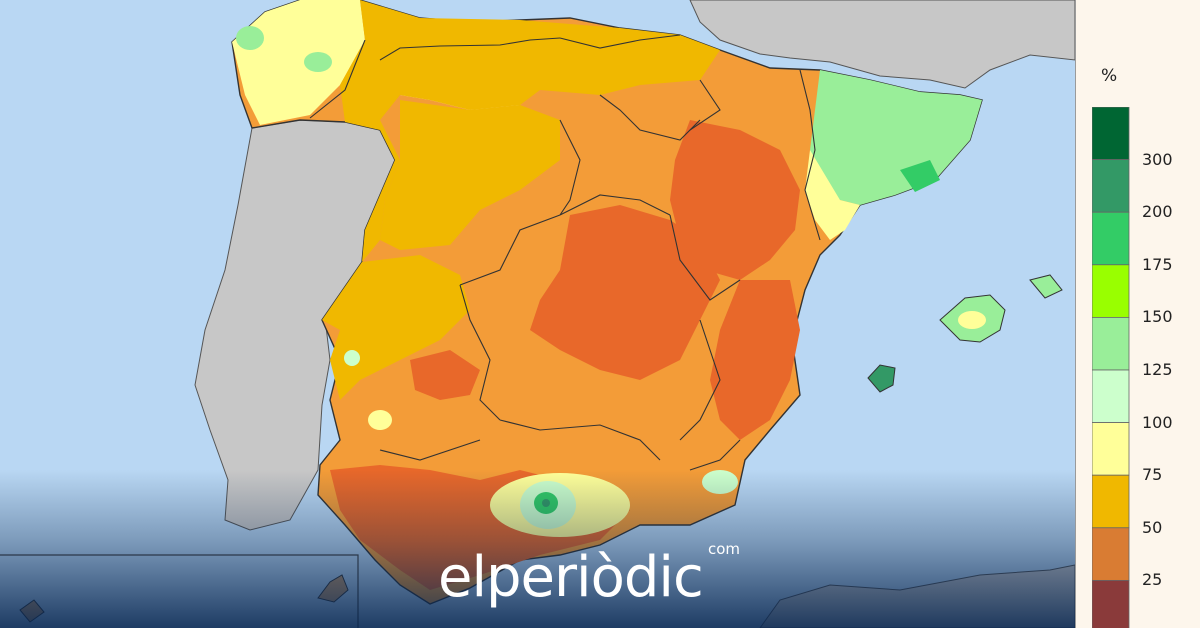  What do you see at coordinates (396, 327) in the screenshot?
I see `extremadura-ochre-zone` at bounding box center [396, 327].